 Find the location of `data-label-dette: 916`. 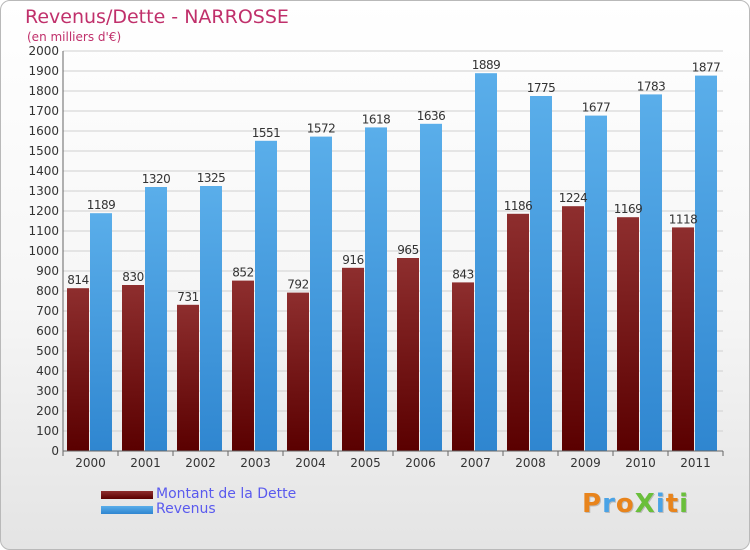

data-label-dette: 916 is located at coordinates (352, 260).